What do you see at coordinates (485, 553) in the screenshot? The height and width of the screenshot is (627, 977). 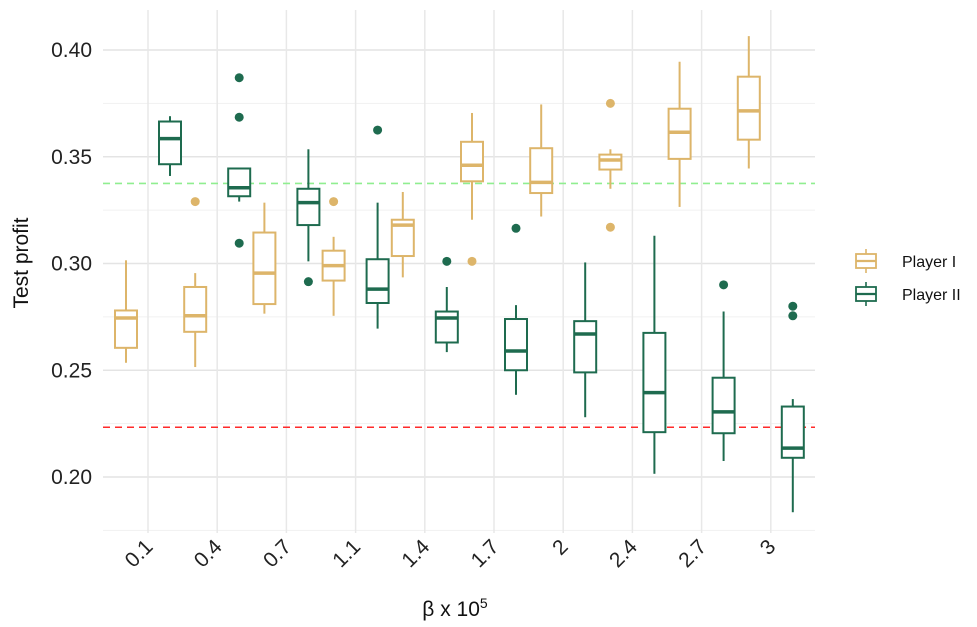 I see `x-tick-label: 1.7` at bounding box center [485, 553].